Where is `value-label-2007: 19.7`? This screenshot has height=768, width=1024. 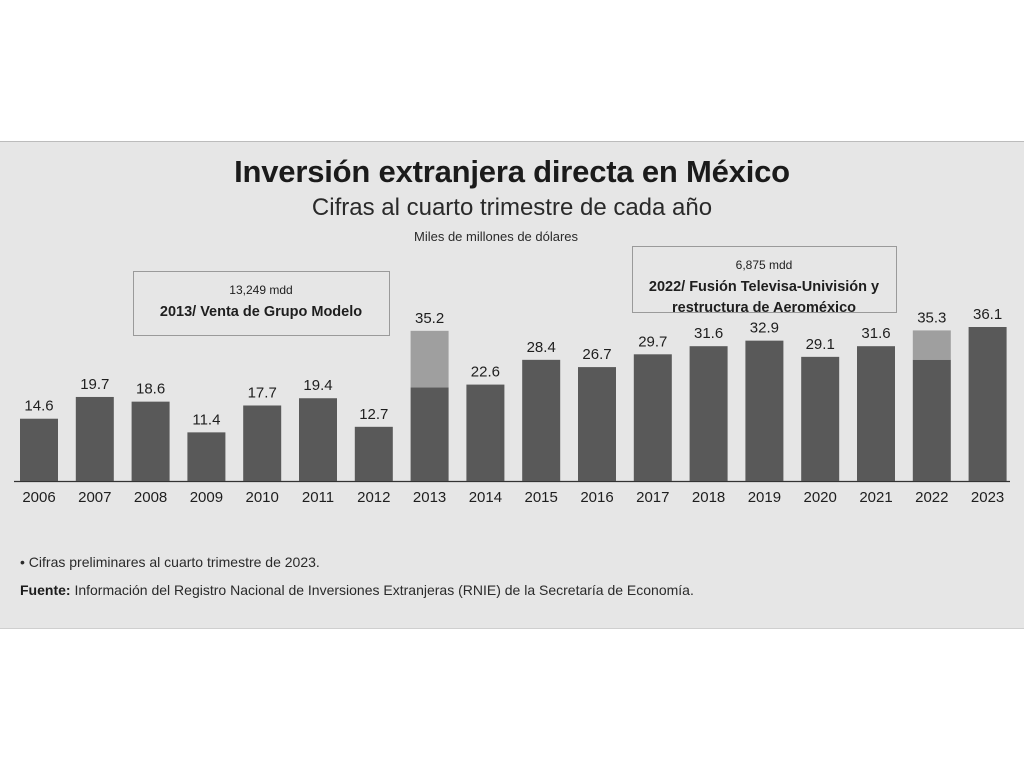 value-label-2007: 19.7 is located at coordinates (94, 384).